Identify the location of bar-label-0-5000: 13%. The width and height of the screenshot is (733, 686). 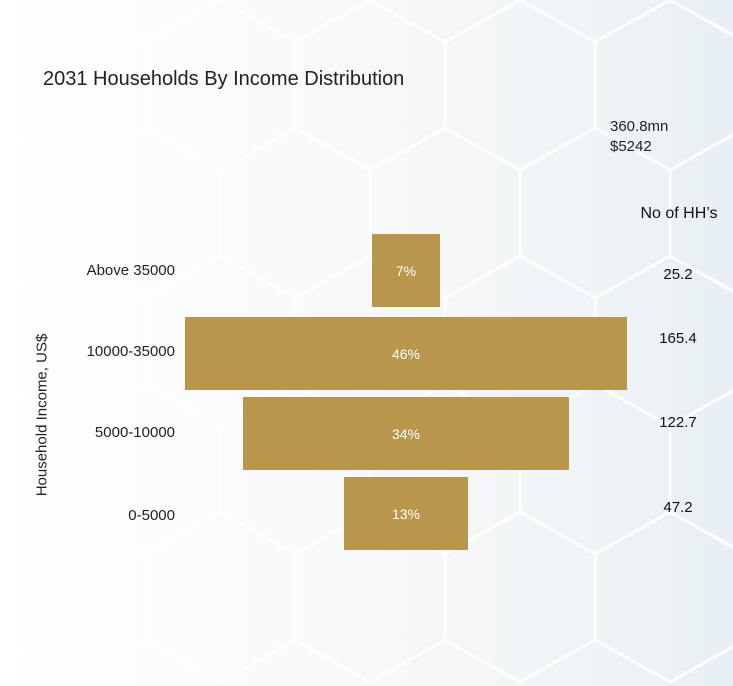
(405, 513).